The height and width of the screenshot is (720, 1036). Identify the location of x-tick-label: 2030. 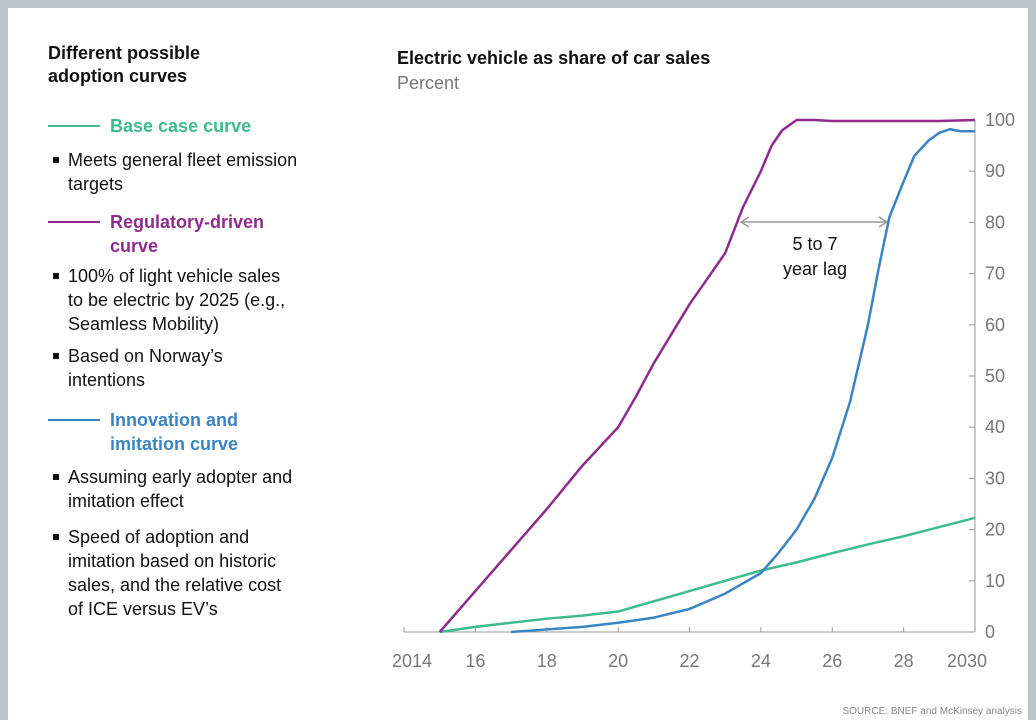
(967, 661).